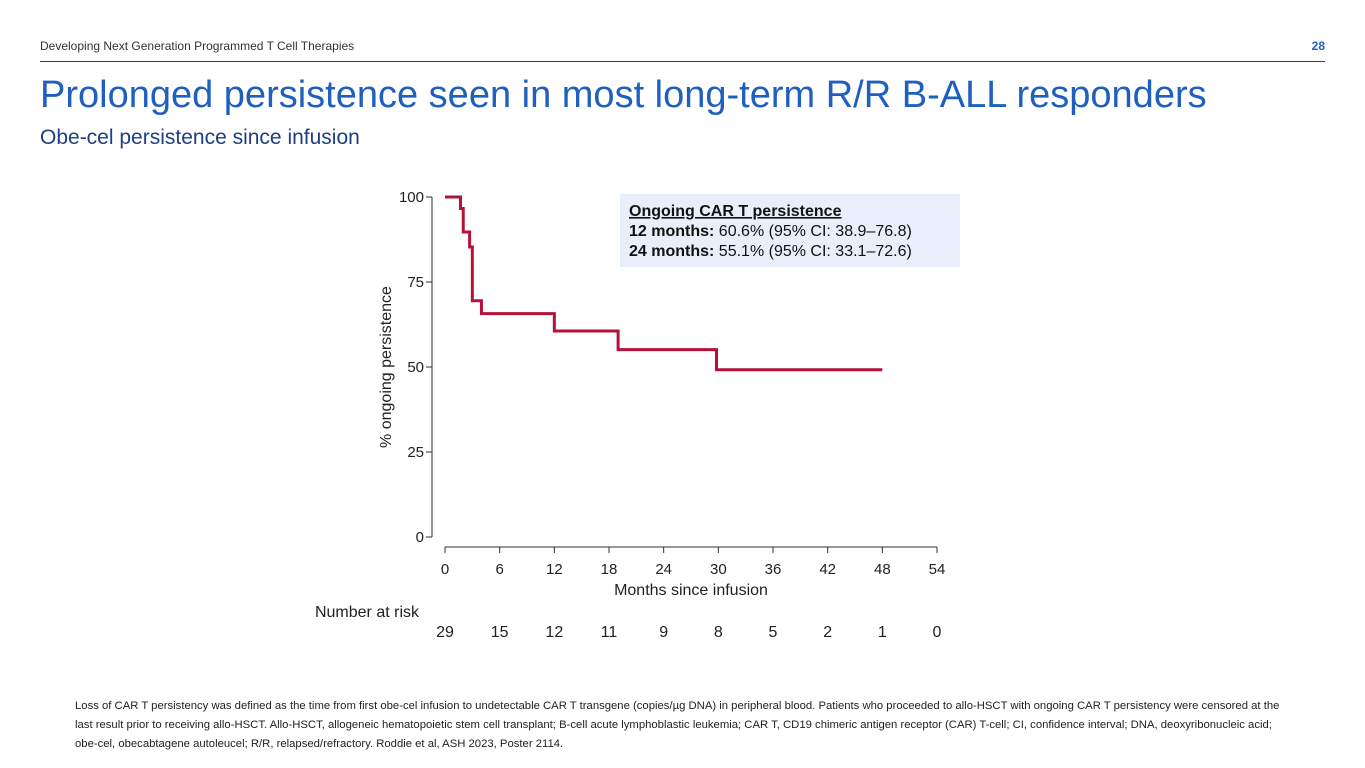 This screenshot has height=768, width=1365. Describe the element at coordinates (609, 569) in the screenshot. I see `x-tick-label: 18` at that location.